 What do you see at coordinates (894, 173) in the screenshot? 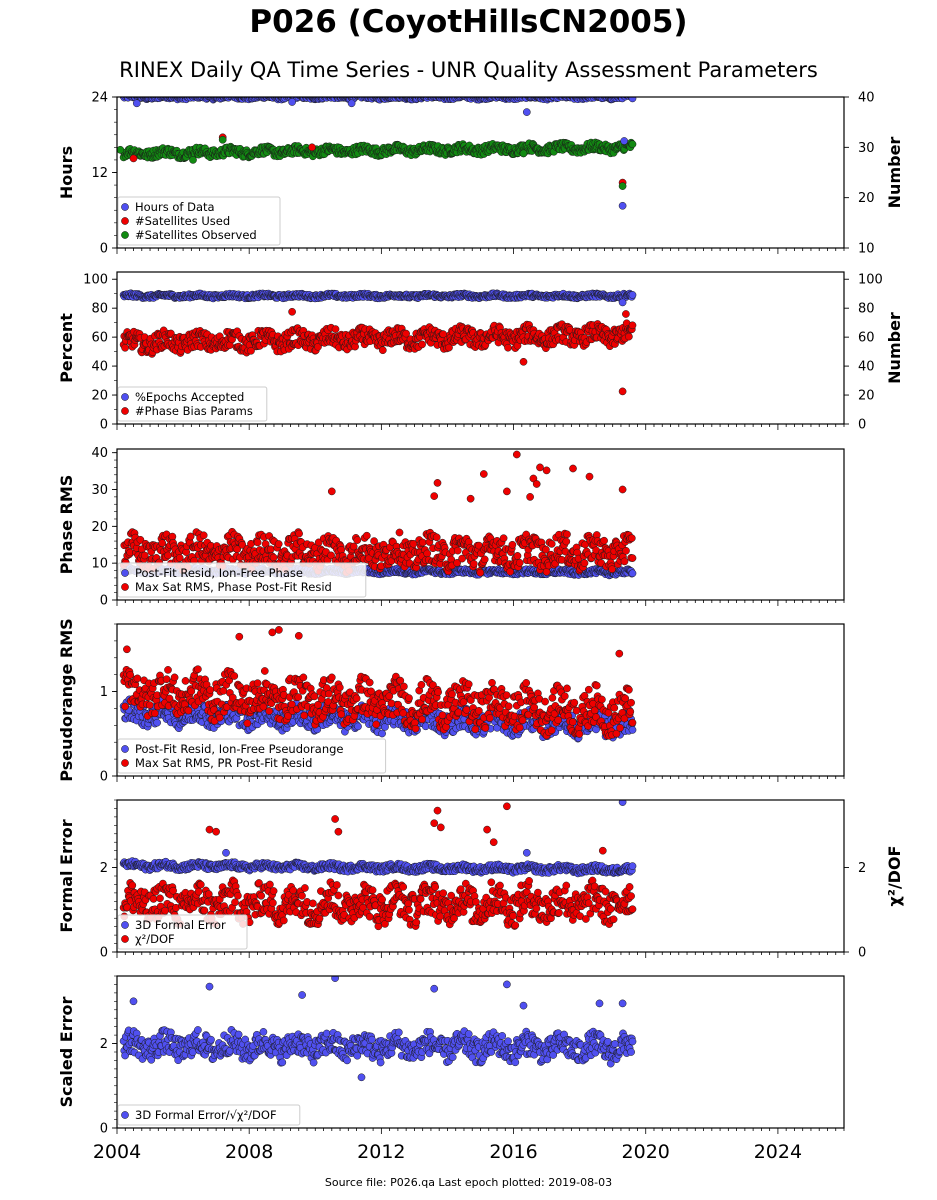
I see `y2-axis-label: Number` at bounding box center [894, 173].